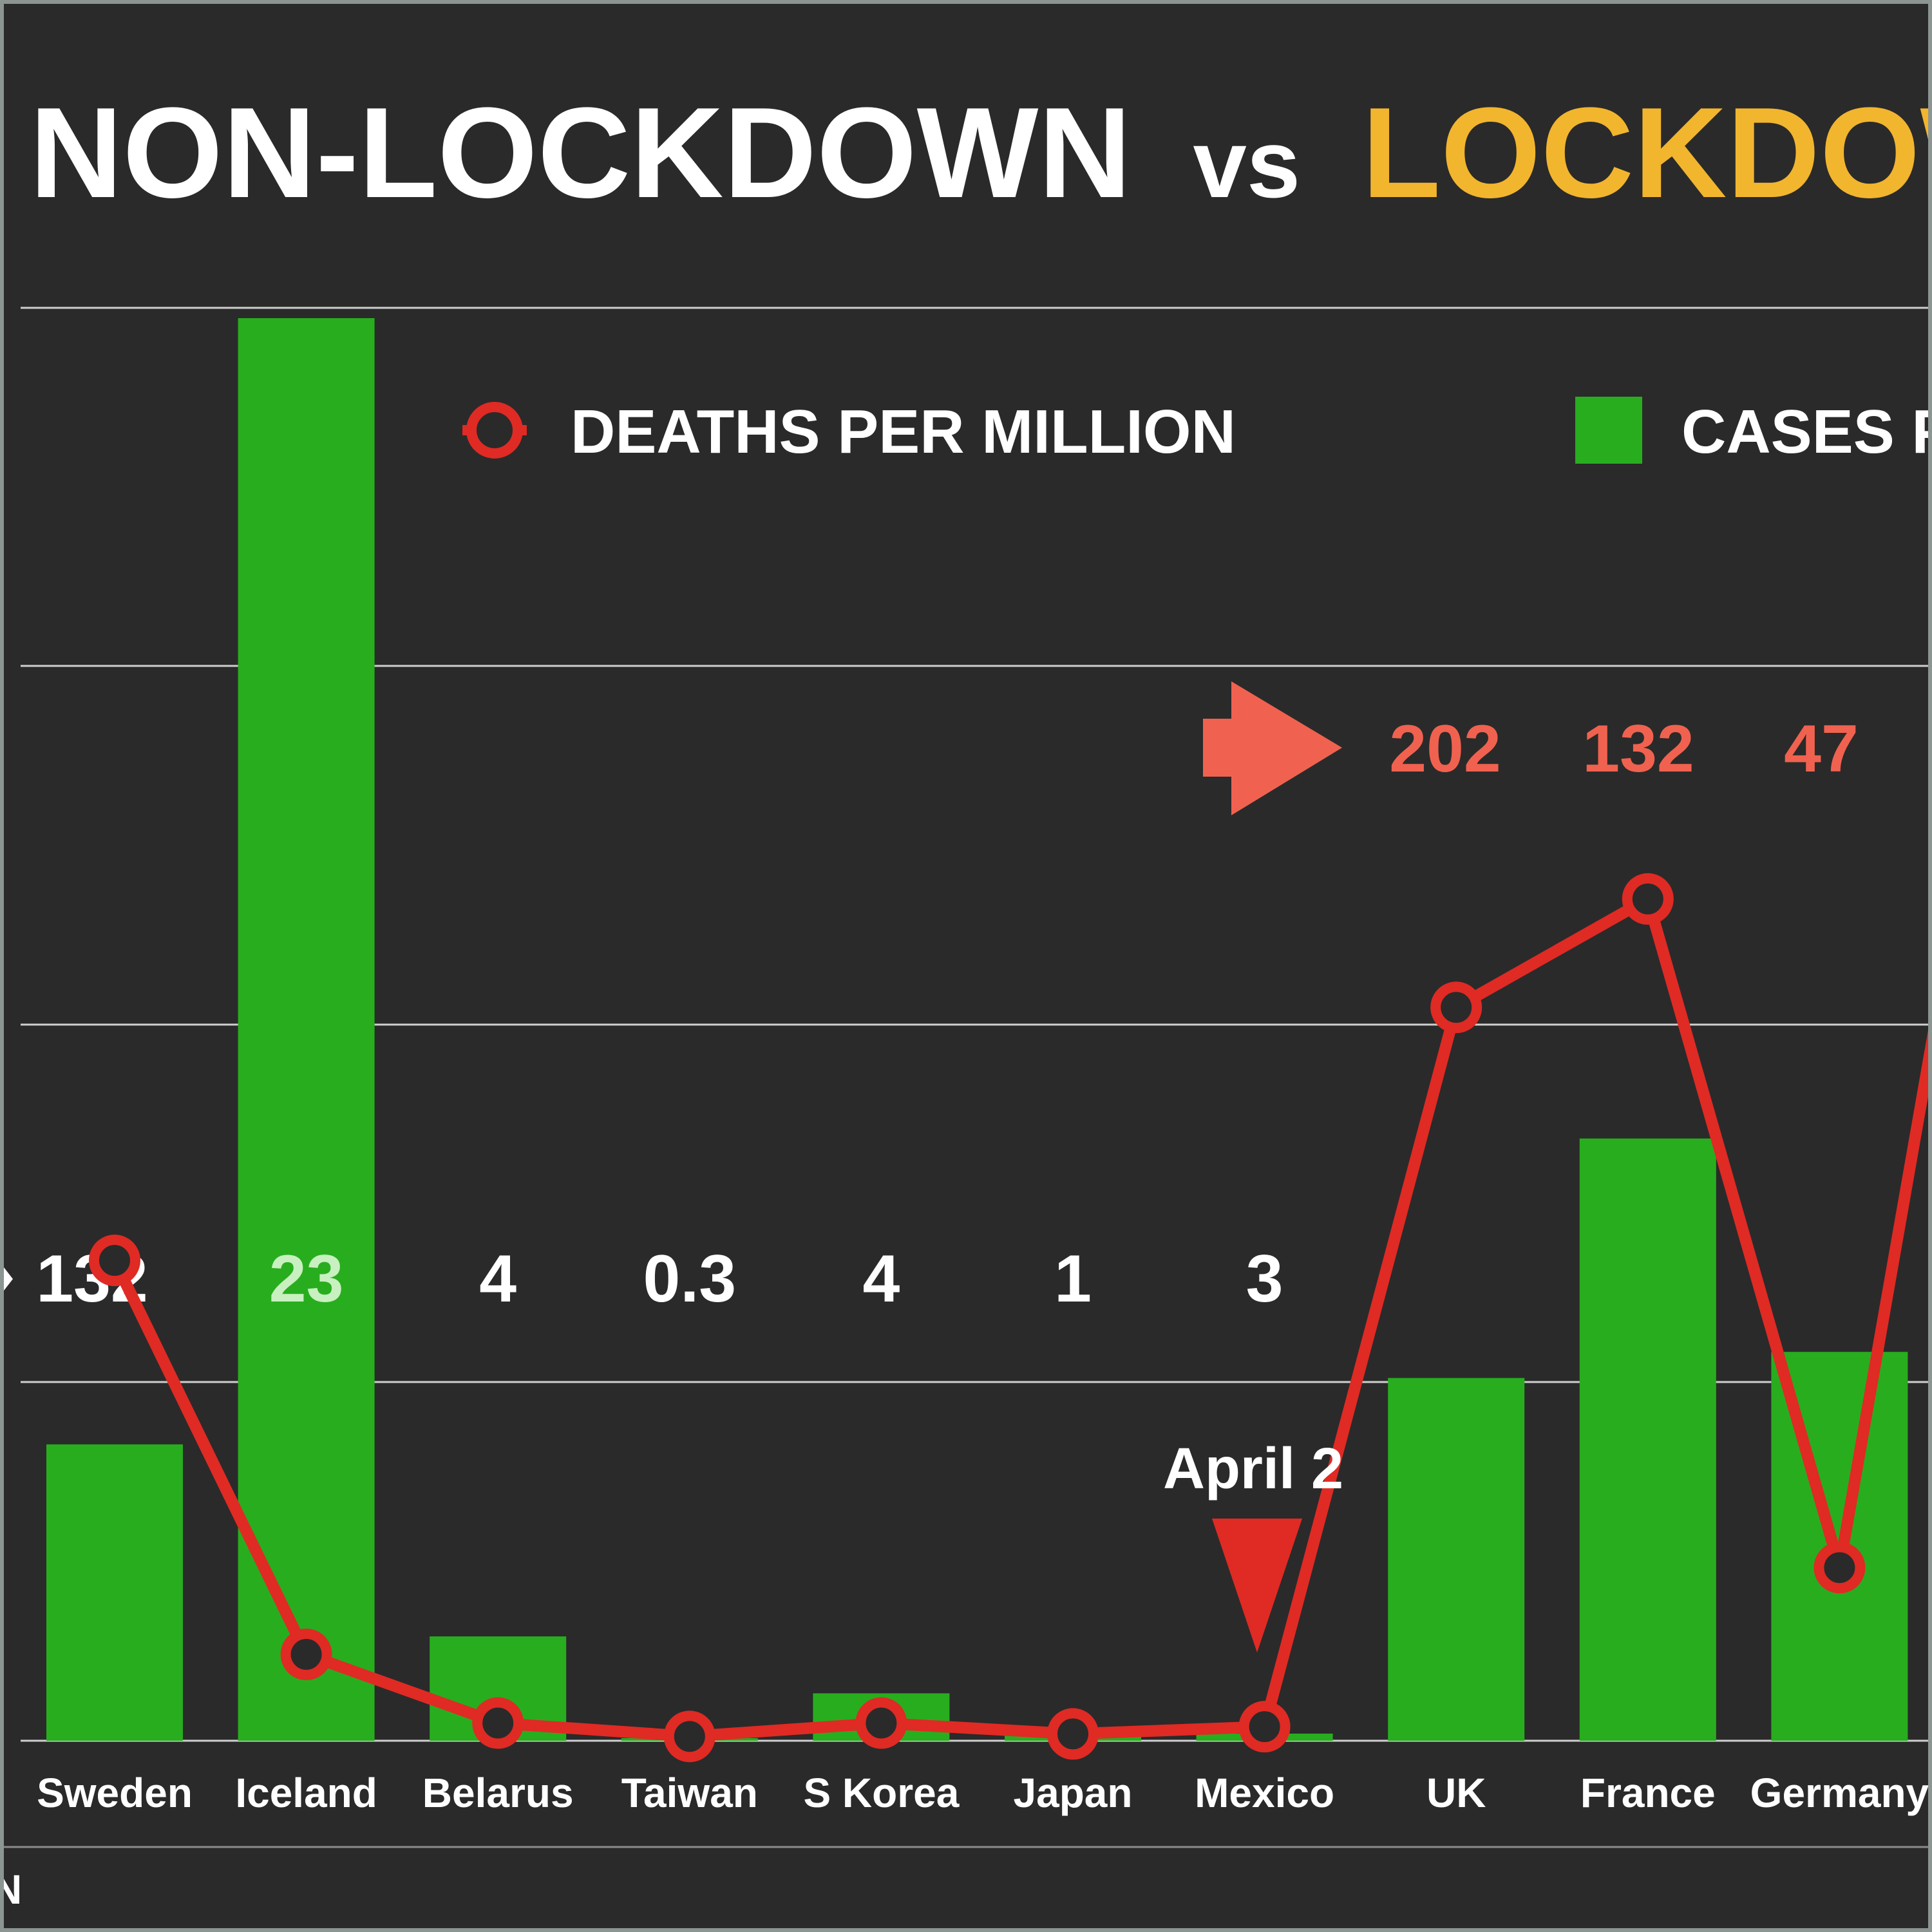 The height and width of the screenshot is (1932, 1932). Describe the element at coordinates (881, 1793) in the screenshot. I see `x-label-s-korea: S Korea` at that location.